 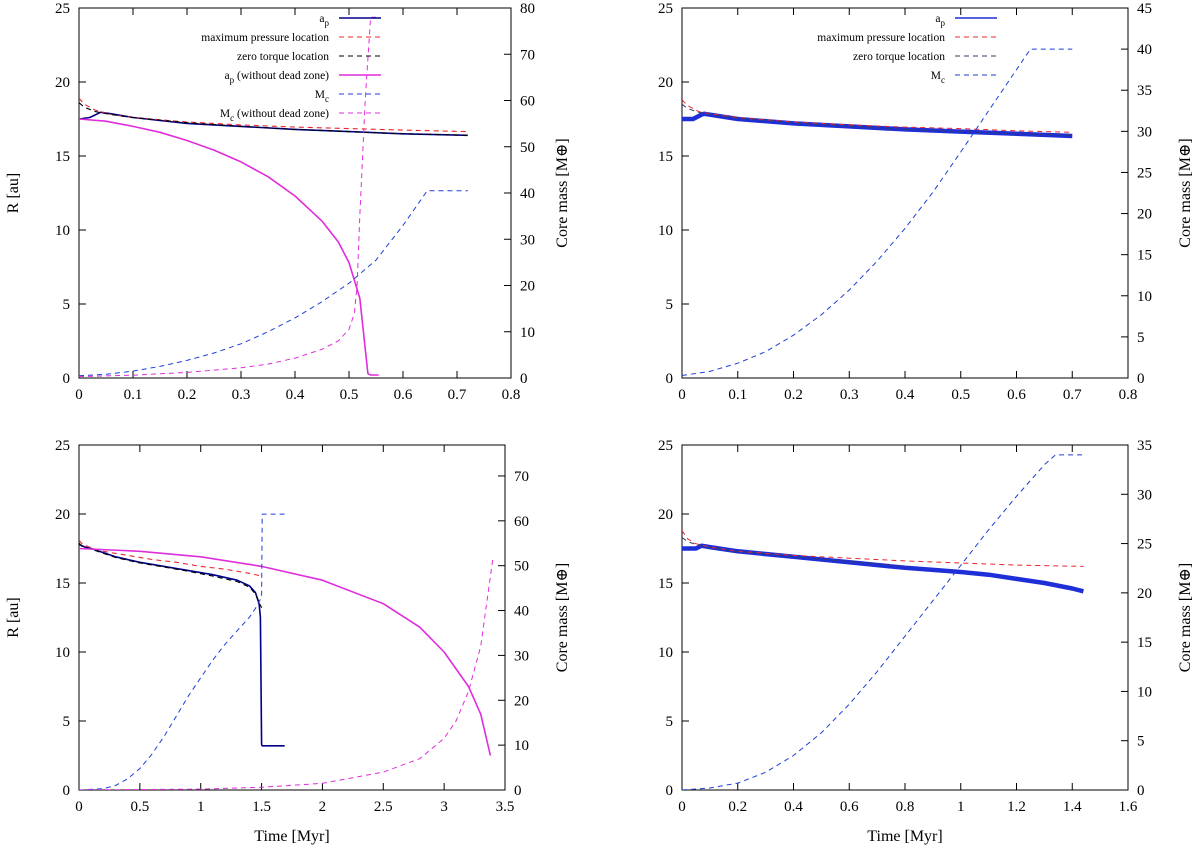 I want to click on x-tick-label: 1.2, so click(x=1016, y=807).